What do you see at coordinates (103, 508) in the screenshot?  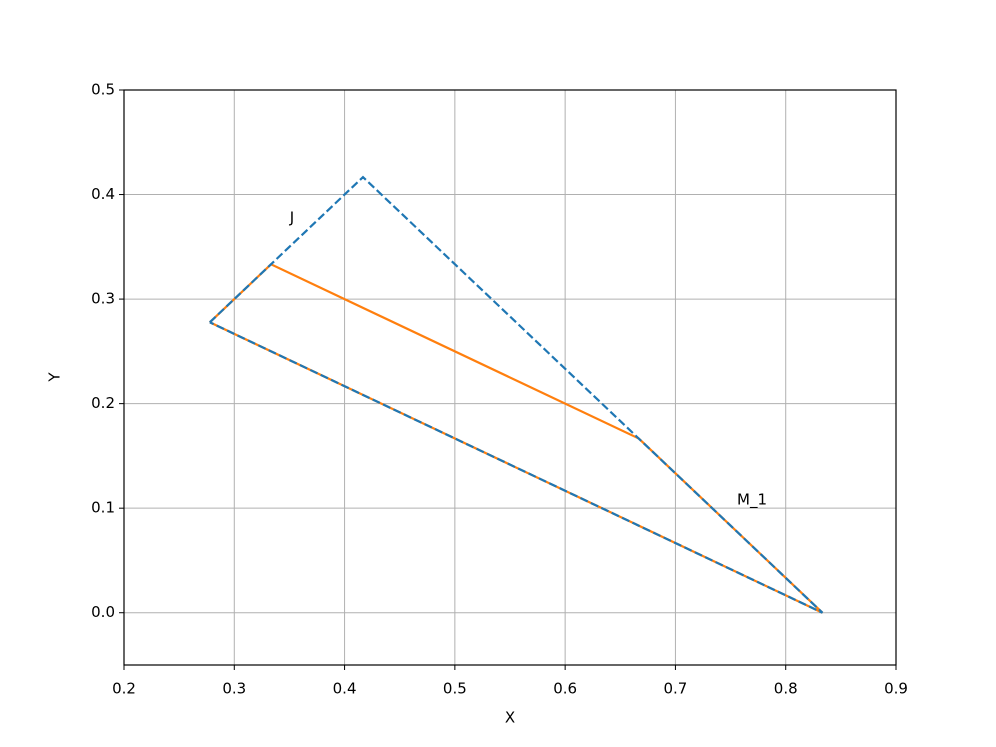 I see `y-tick-label: 0.1` at bounding box center [103, 508].